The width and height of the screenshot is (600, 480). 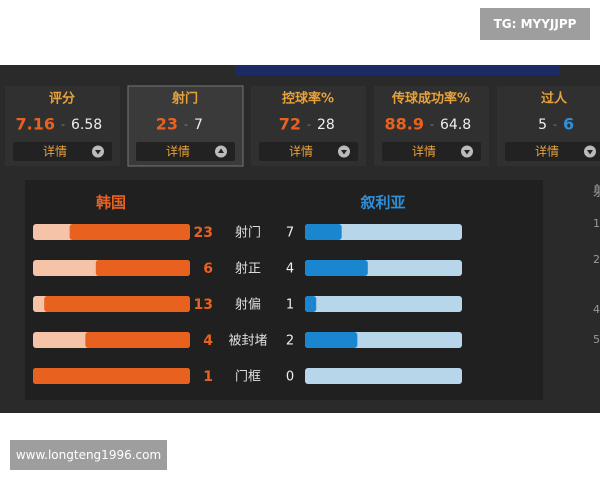 What do you see at coordinates (397, 70) in the screenshot?
I see `banner-strip` at bounding box center [397, 70].